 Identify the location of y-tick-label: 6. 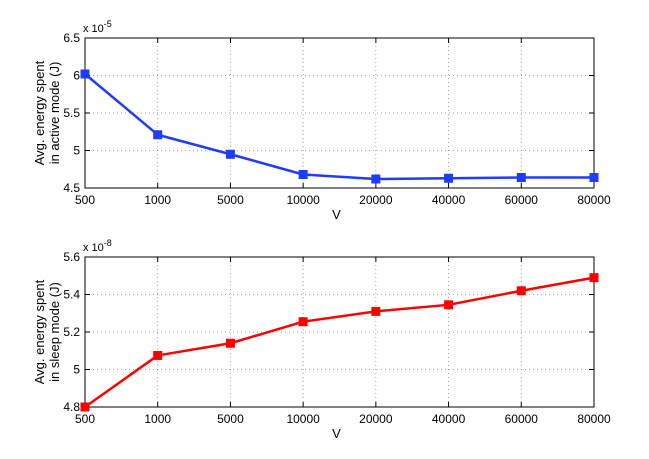
(76, 76).